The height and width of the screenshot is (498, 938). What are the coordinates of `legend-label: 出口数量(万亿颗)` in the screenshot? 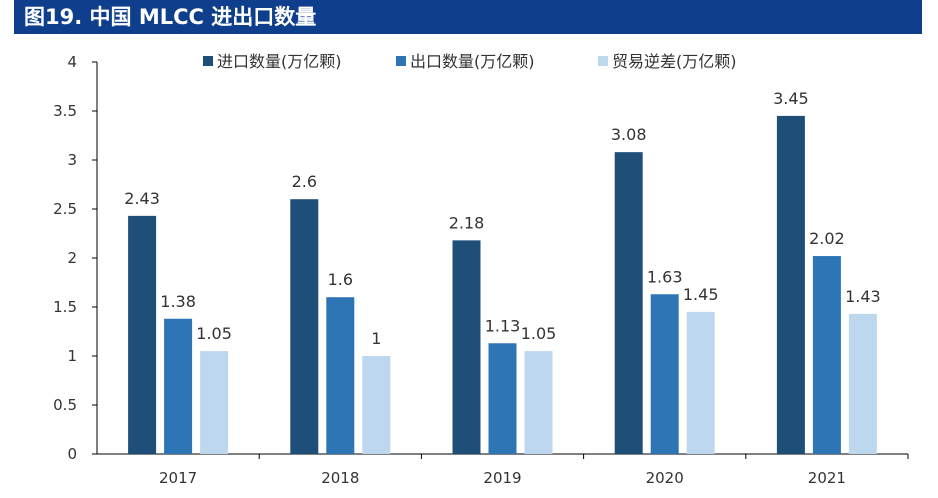 It's located at (472, 61).